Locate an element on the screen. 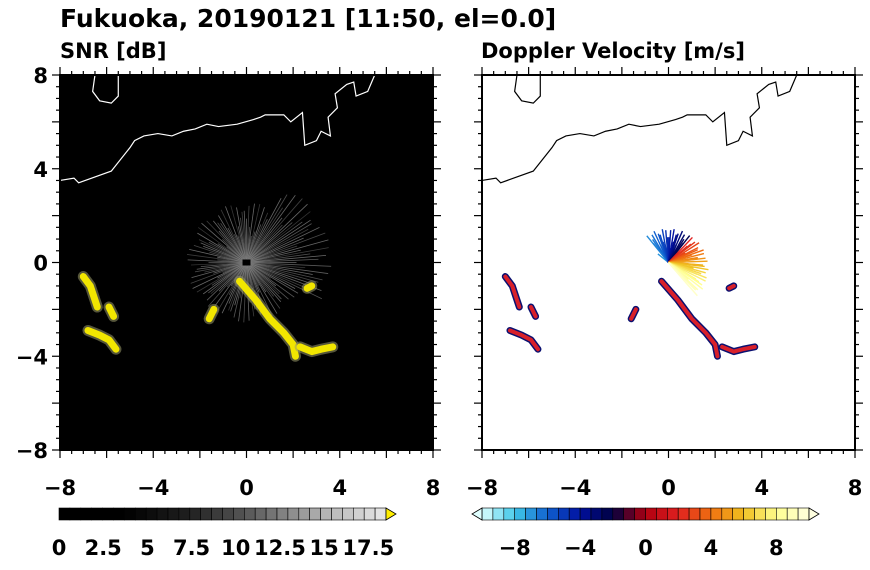  snr-coast-line is located at coordinates (105, 89).